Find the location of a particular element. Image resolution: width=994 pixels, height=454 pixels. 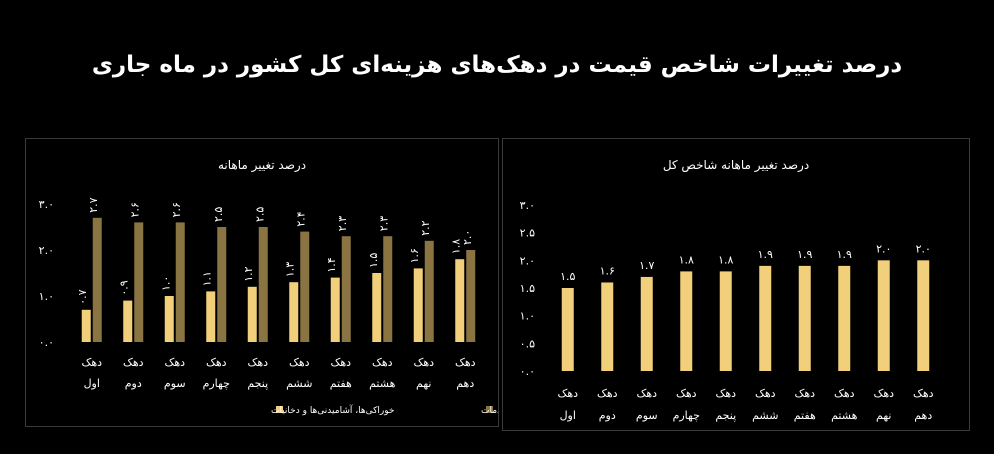

chart-title: درصد تغییر ماهانه شاخص کل is located at coordinates (736, 165).